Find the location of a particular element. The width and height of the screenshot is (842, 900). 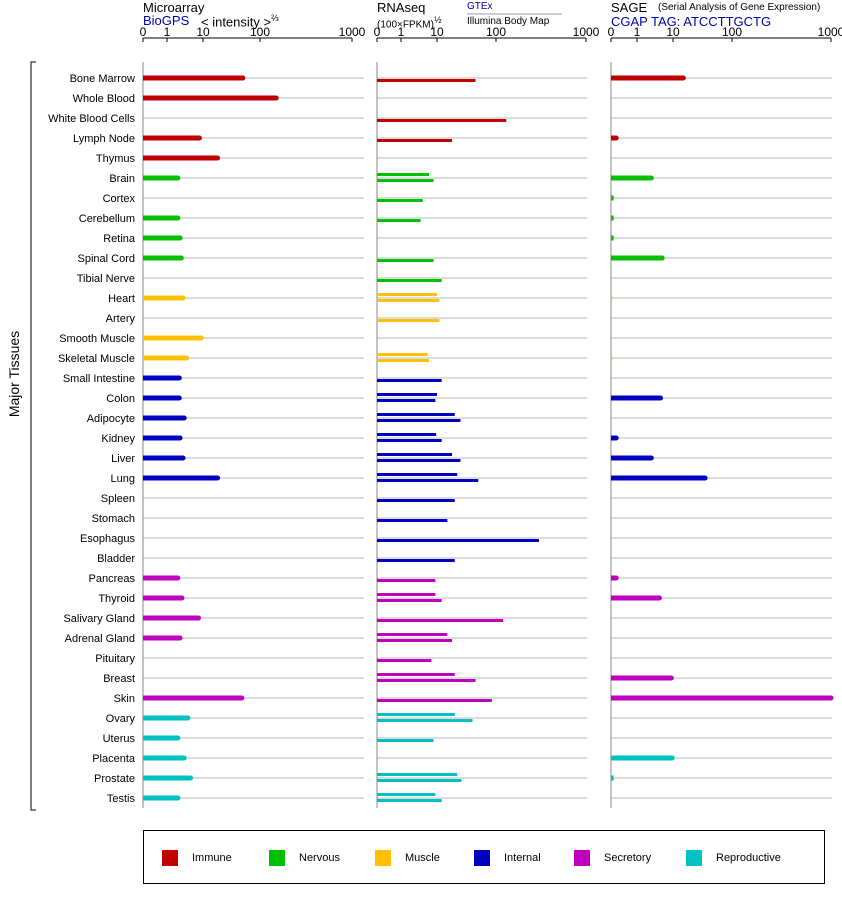

tissue-label: Heart is located at coordinates (121, 299).